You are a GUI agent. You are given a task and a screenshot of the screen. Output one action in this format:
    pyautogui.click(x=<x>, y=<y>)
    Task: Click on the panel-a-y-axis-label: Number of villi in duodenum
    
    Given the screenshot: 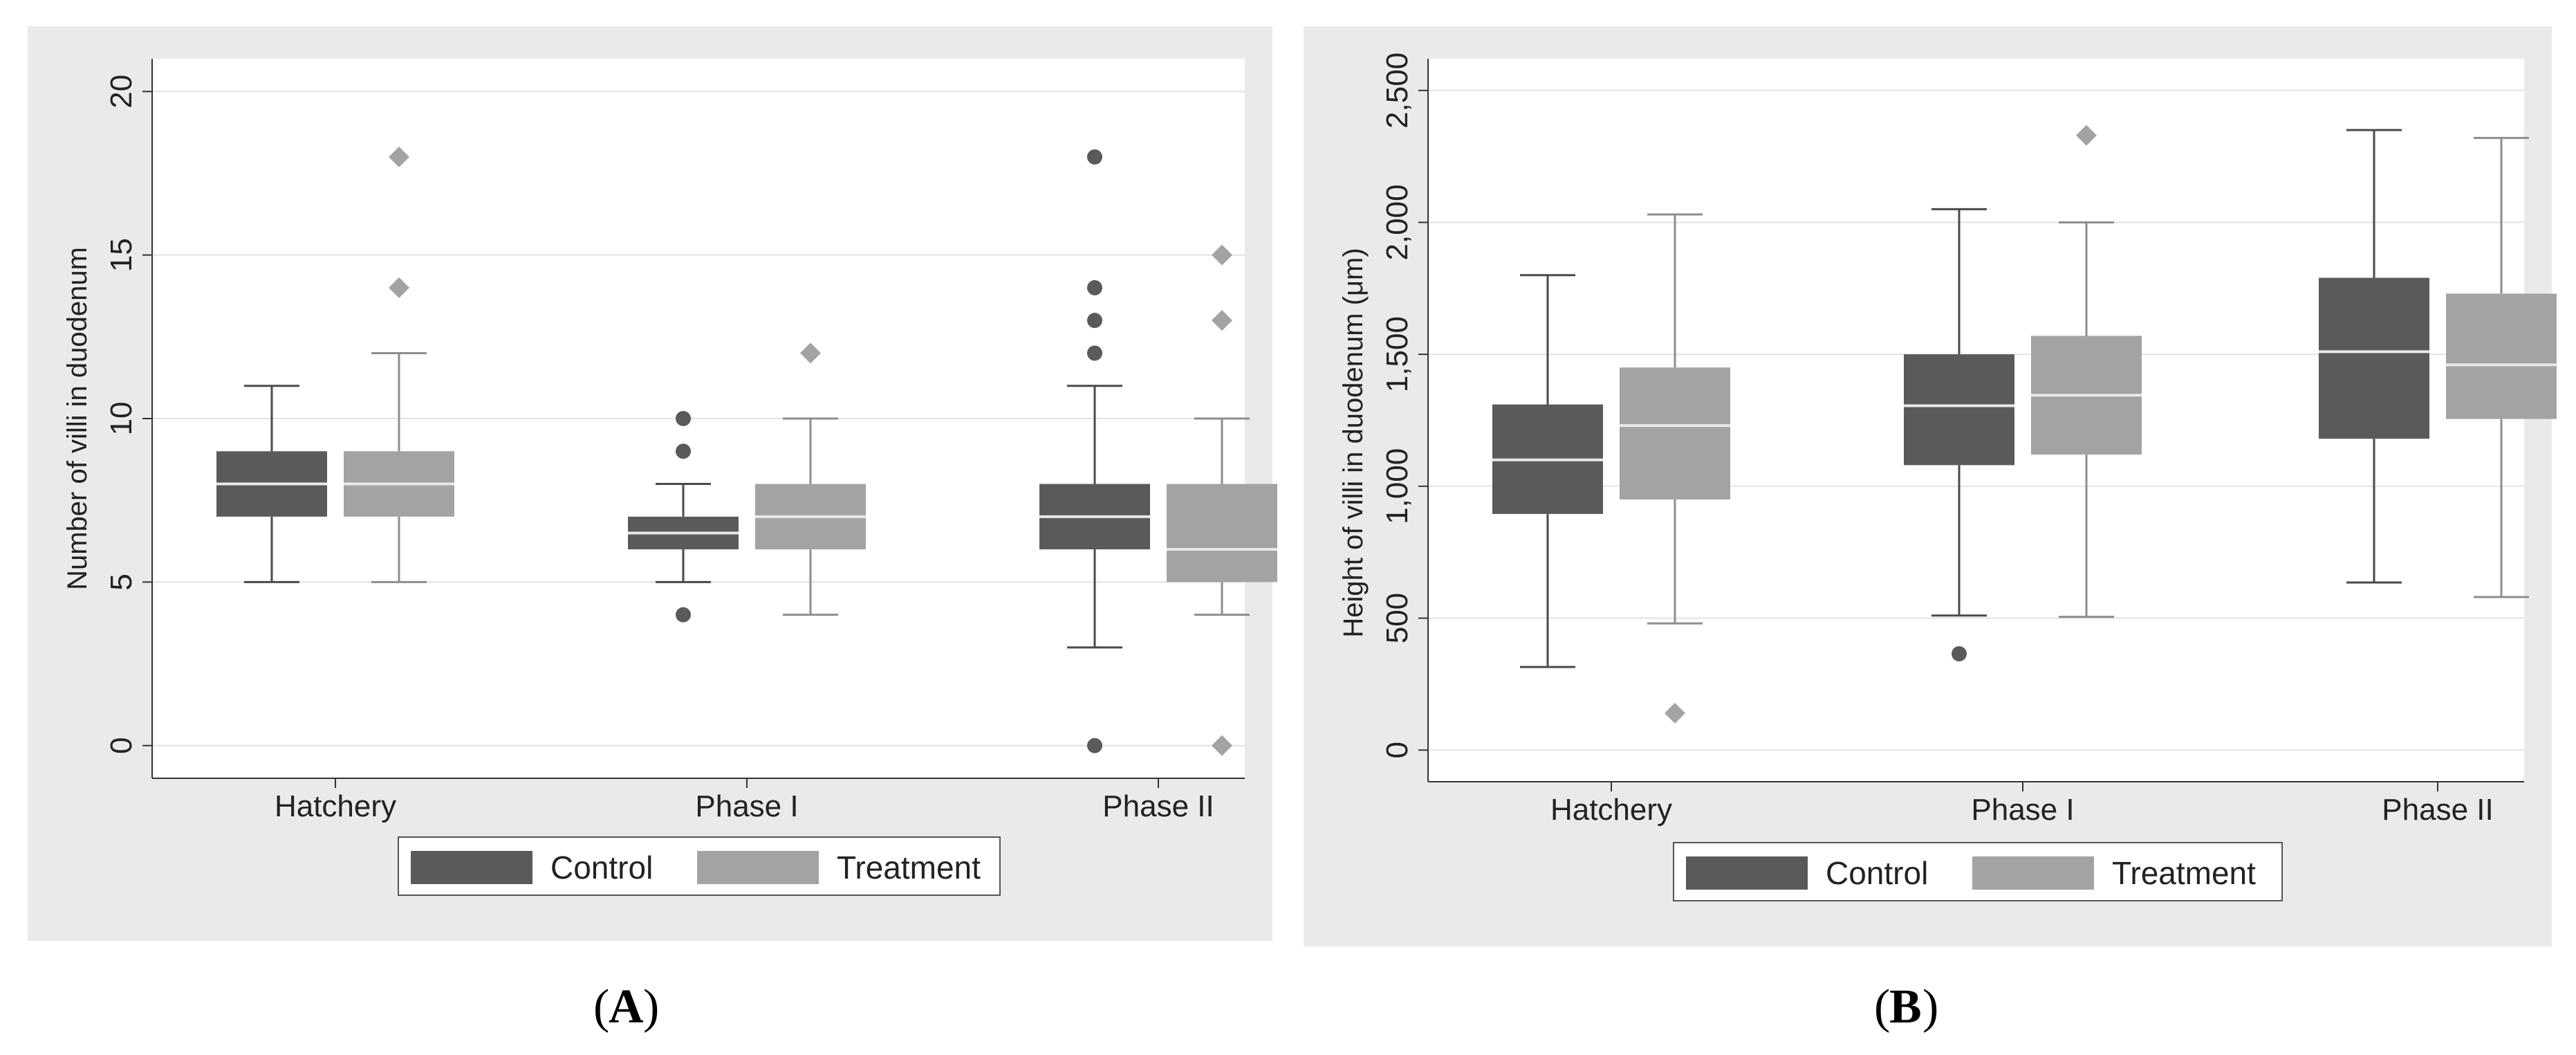 What is the action you would take?
    pyautogui.click(x=78, y=418)
    